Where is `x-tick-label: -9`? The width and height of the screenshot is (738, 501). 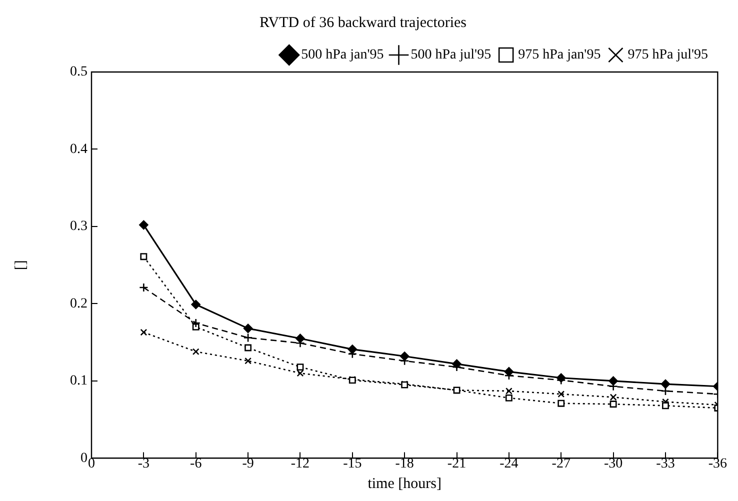 x-tick-label: -9 is located at coordinates (248, 464).